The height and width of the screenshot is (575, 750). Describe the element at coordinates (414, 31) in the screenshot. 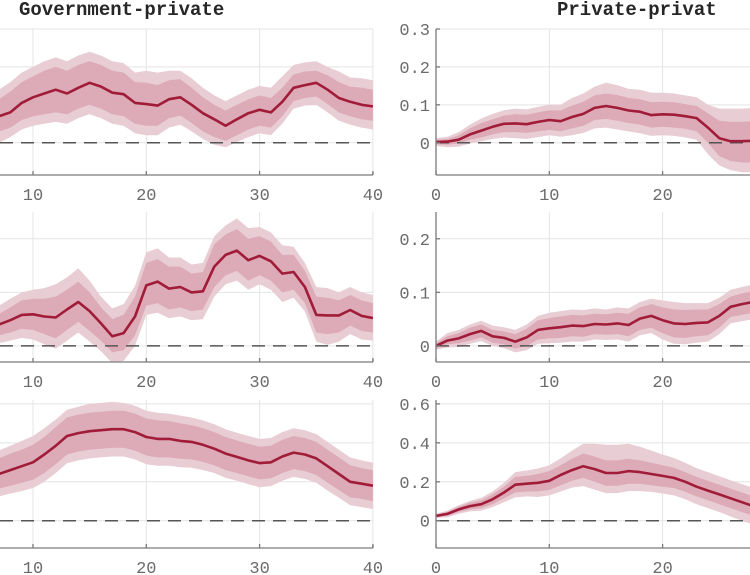

I see `y-tick-label: 0.3` at that location.